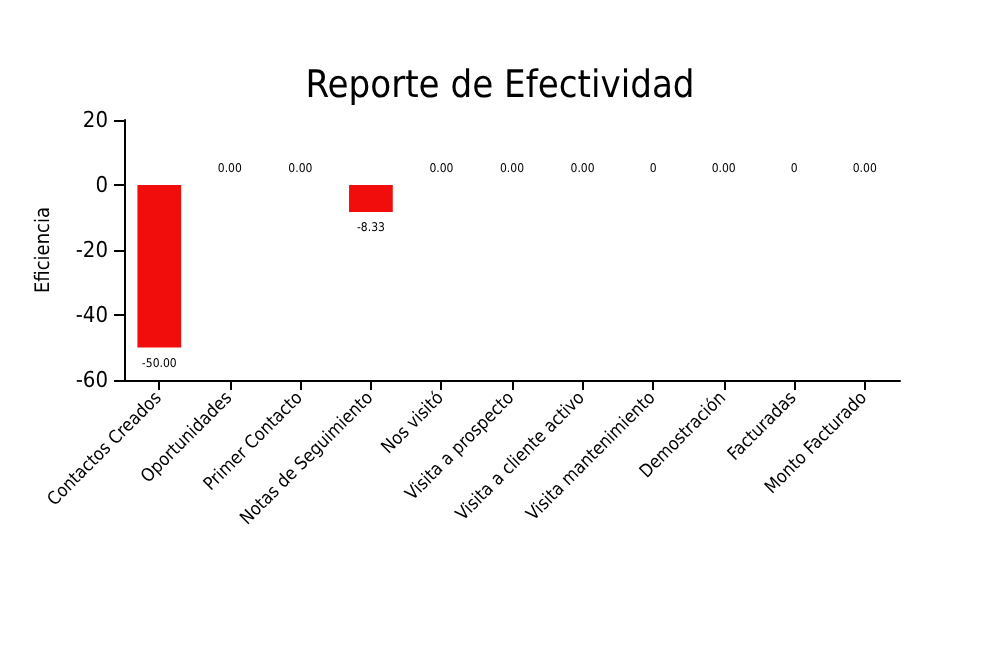 The width and height of the screenshot is (1000, 660). I want to click on y-tick-label: -60, so click(91, 380).